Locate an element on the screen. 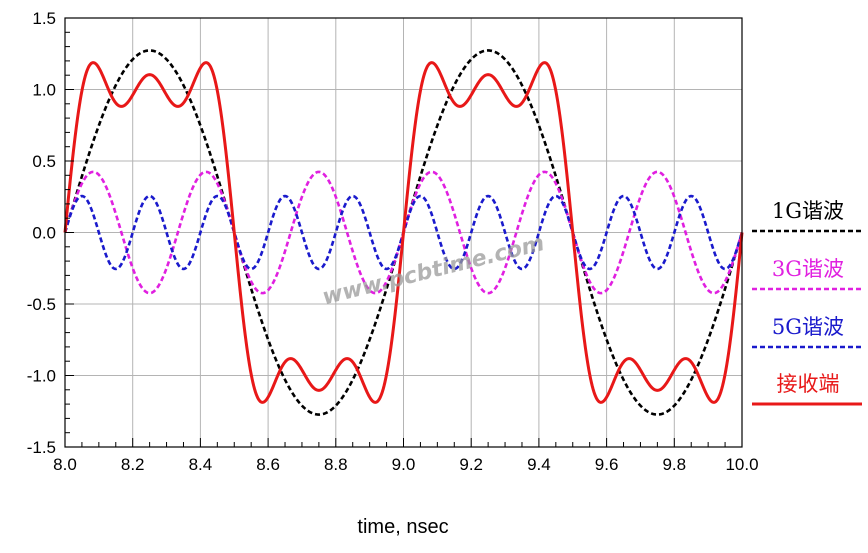 The height and width of the screenshot is (553, 868). x-tick-label: 8.6 is located at coordinates (268, 464).